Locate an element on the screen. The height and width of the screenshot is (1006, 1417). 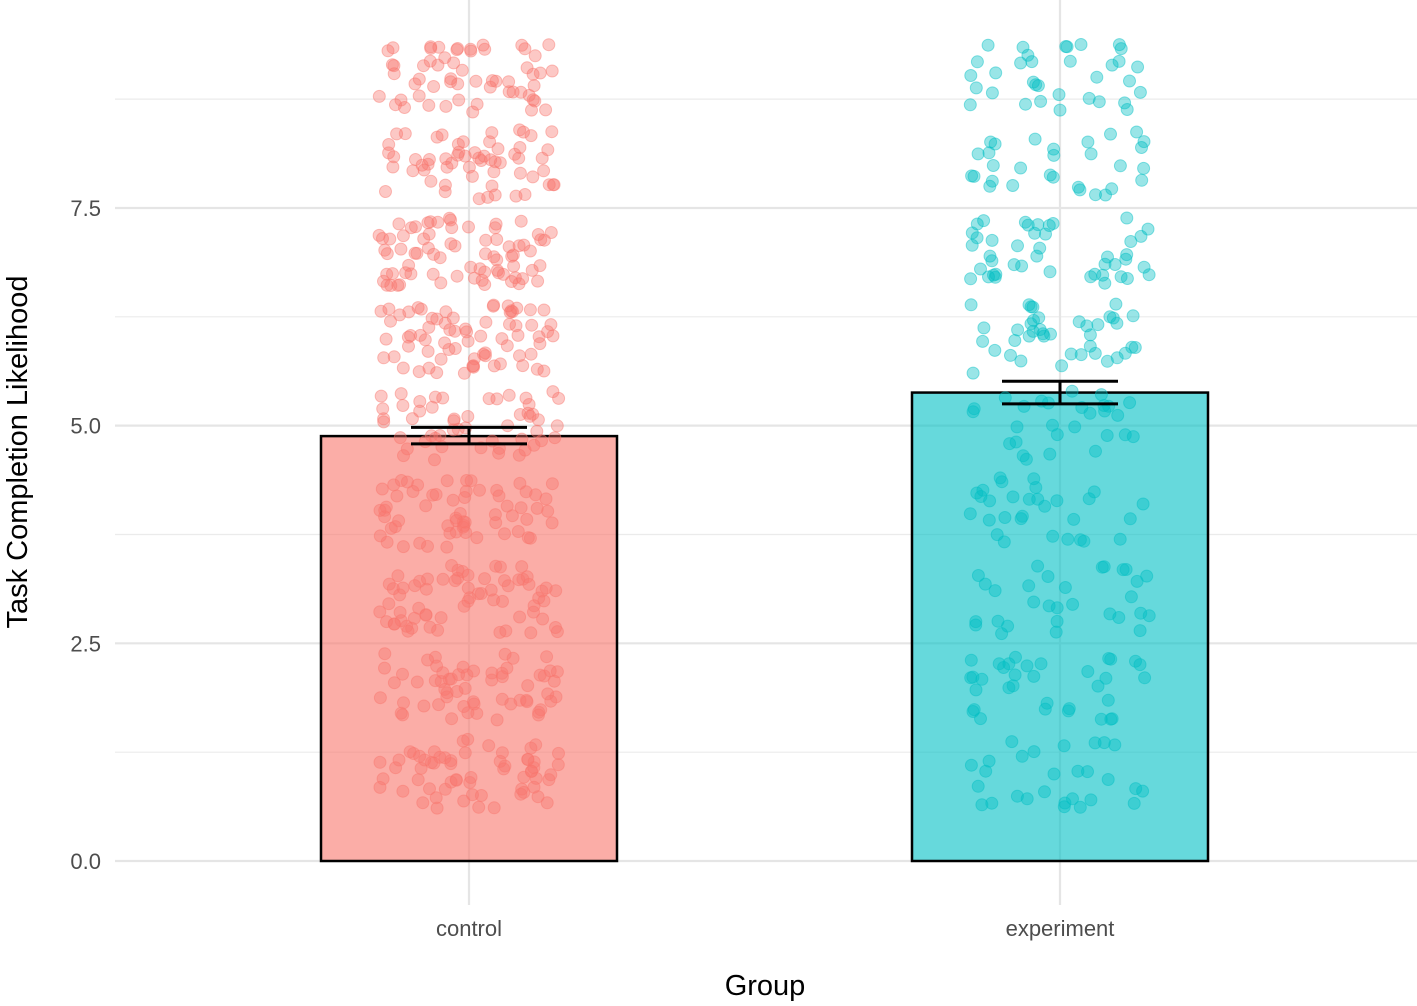
y-tick-label: 0.0 is located at coordinates (85, 861).